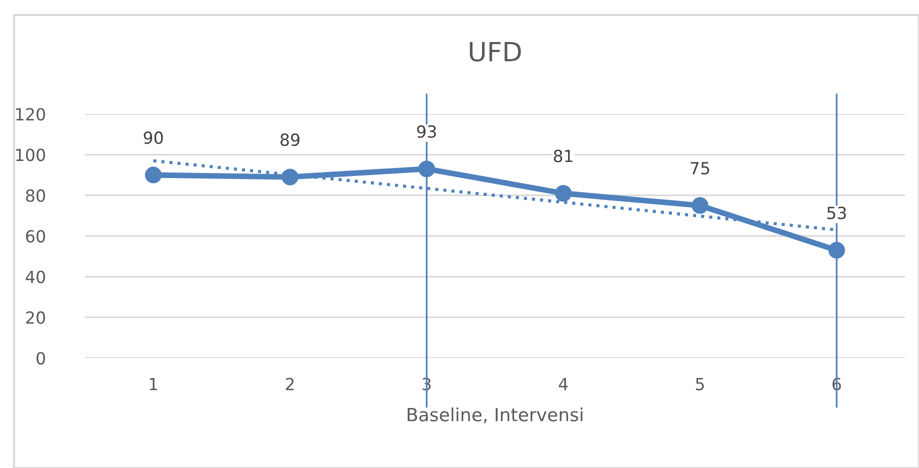 The height and width of the screenshot is (468, 919). What do you see at coordinates (36, 195) in the screenshot?
I see `y-tick-label: 80` at bounding box center [36, 195].